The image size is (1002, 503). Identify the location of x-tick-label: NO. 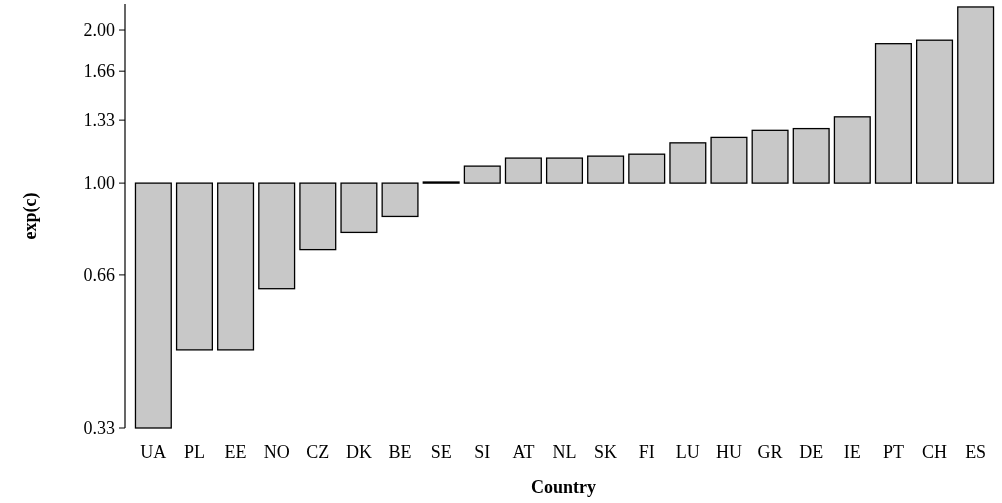
(276, 452).